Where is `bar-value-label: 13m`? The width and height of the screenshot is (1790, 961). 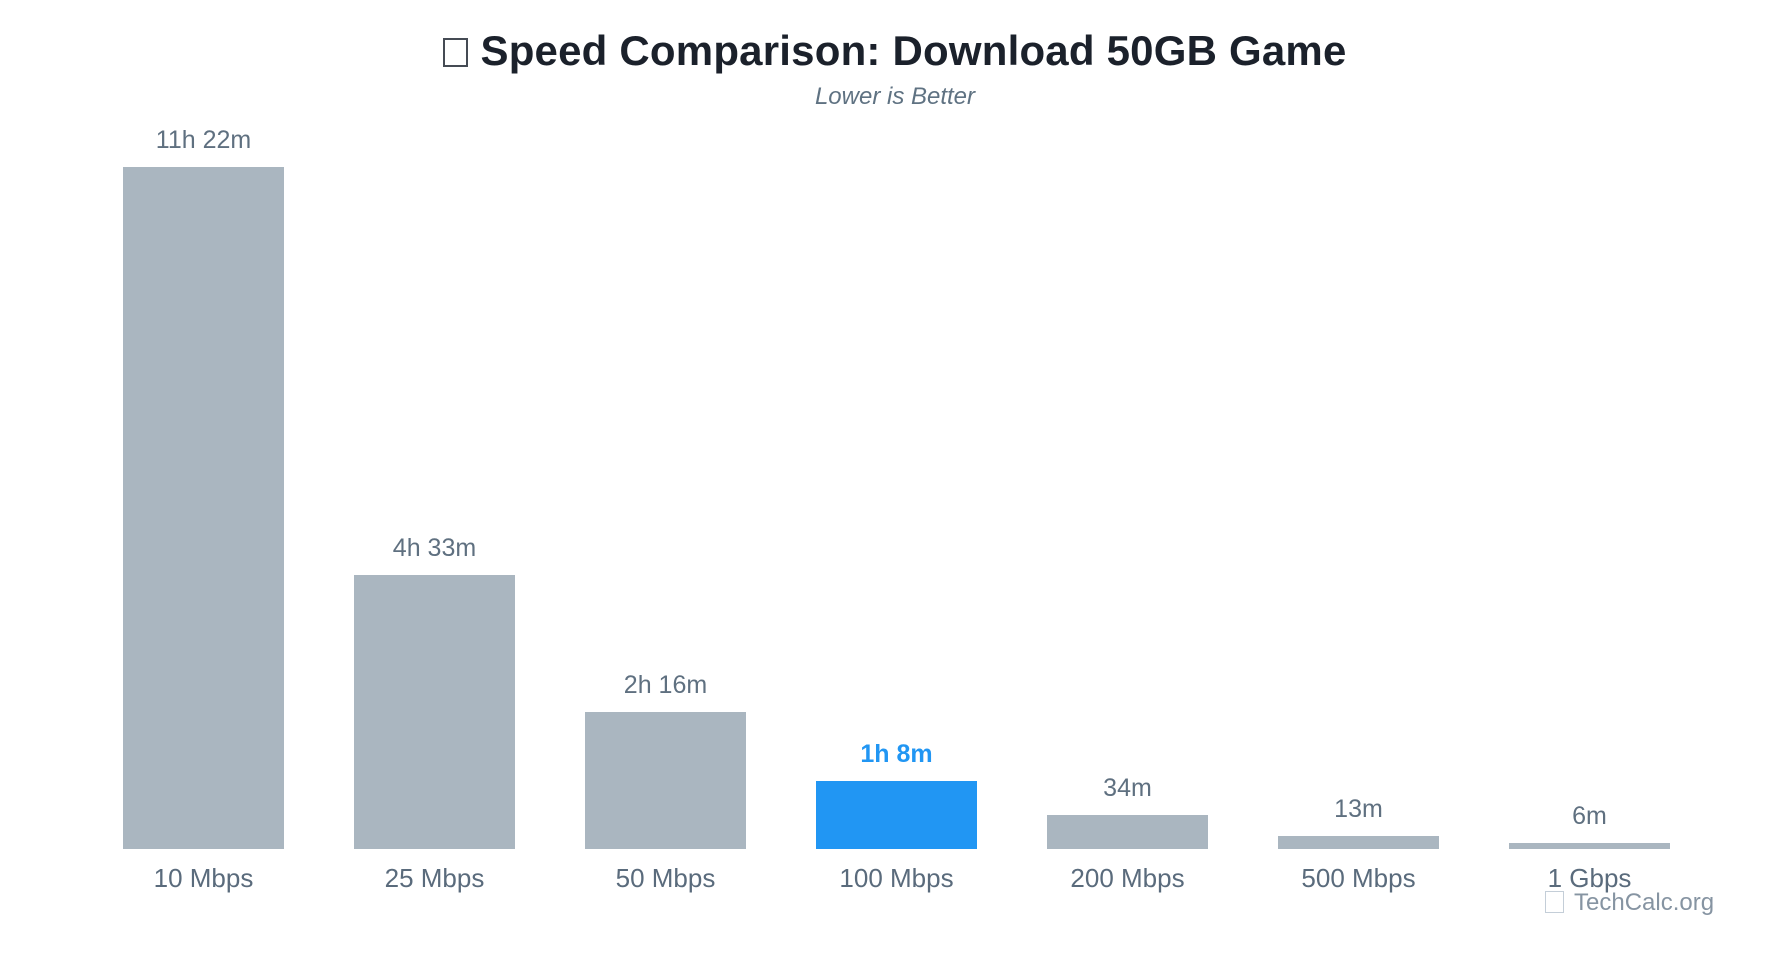 bar-value-label: 13m is located at coordinates (1358, 809).